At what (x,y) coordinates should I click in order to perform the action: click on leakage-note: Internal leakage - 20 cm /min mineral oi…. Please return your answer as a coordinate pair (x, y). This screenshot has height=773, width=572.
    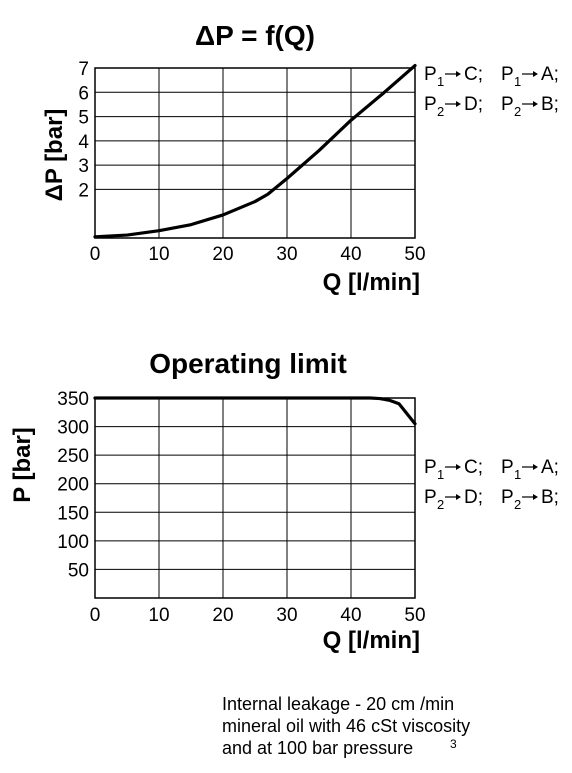
    Looking at the image, I should click on (392, 726).